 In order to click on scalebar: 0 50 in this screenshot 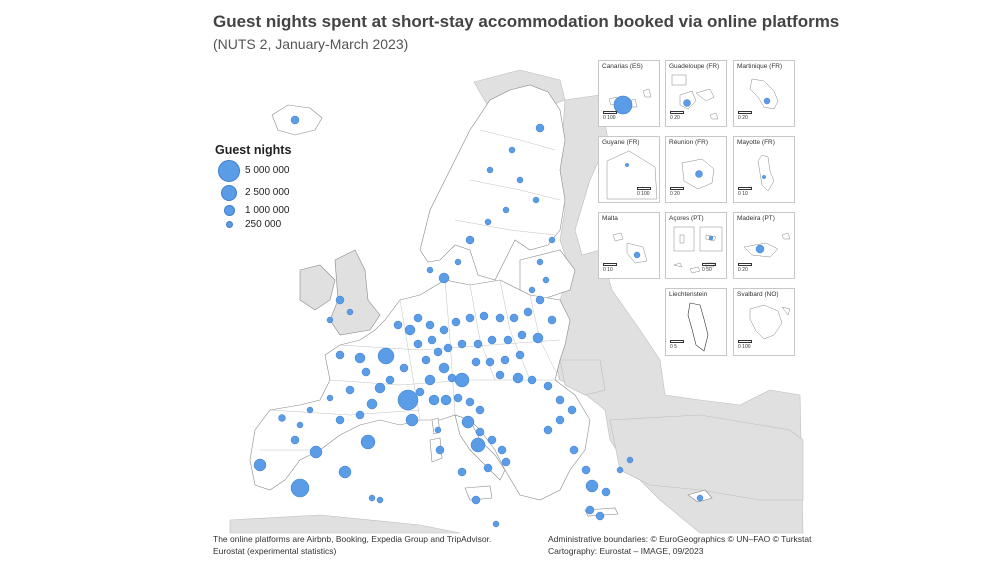, I will do `click(709, 268)`.